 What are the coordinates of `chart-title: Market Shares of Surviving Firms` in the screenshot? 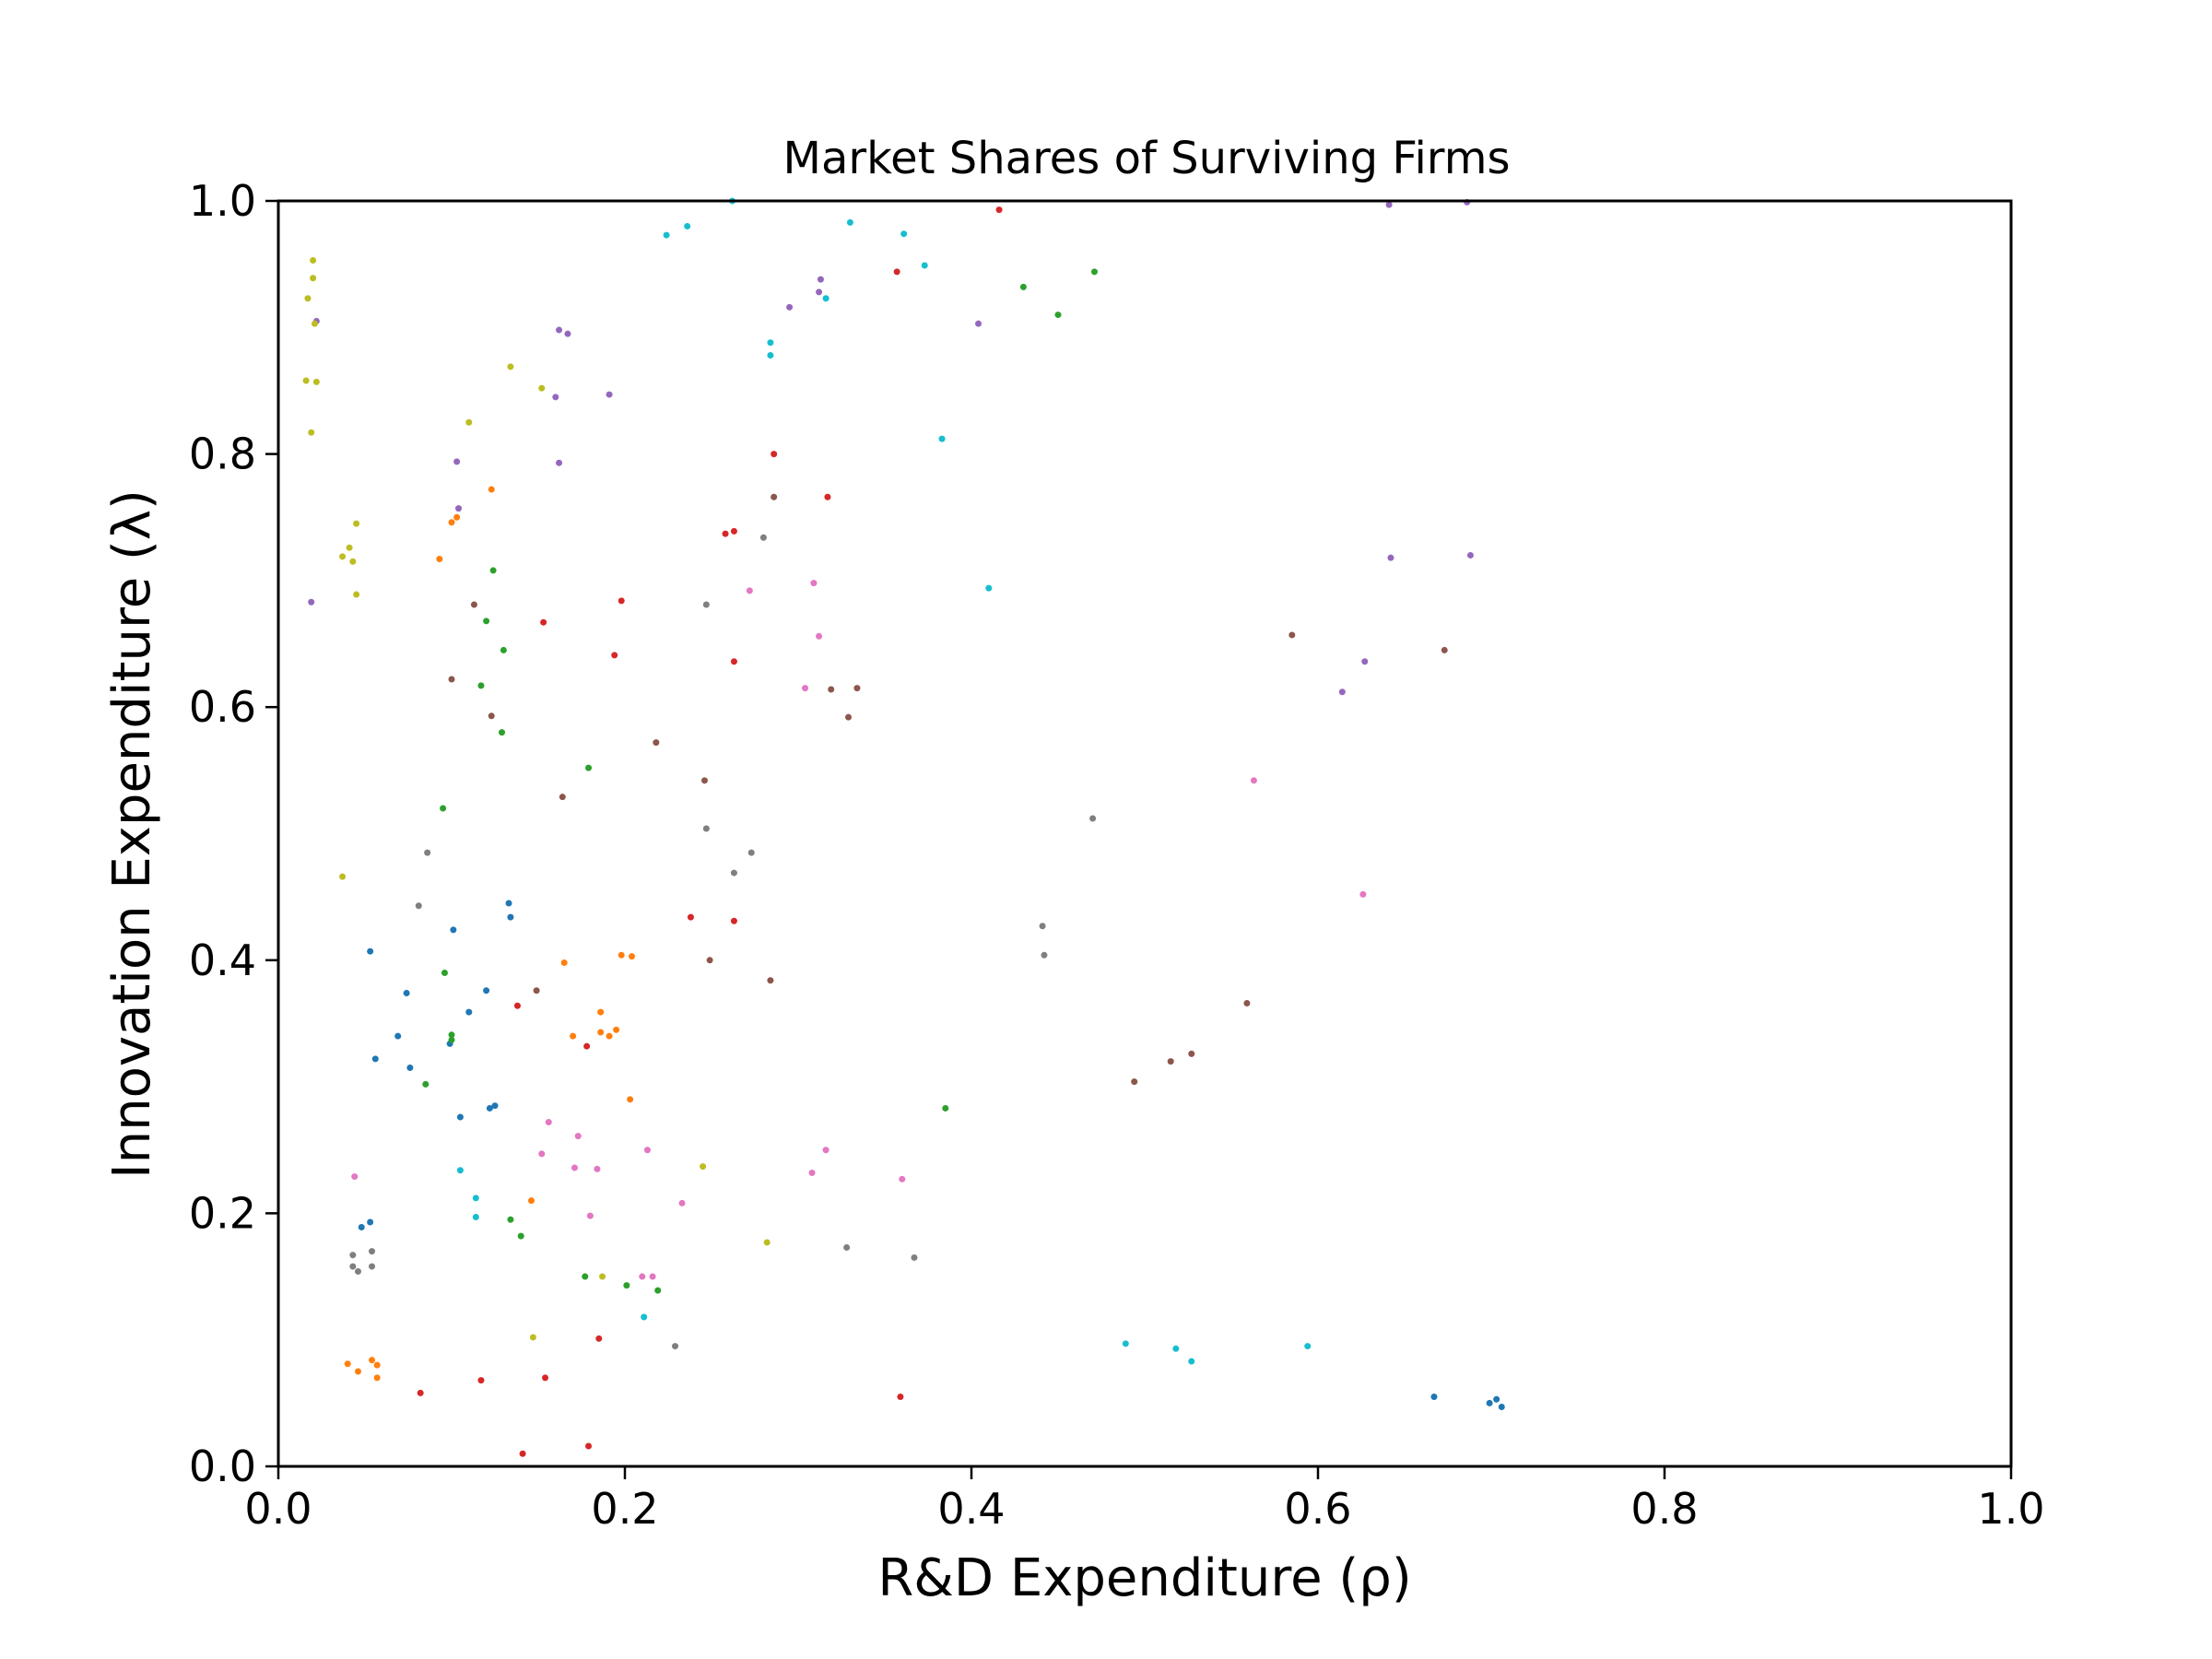 It's located at (1147, 158).